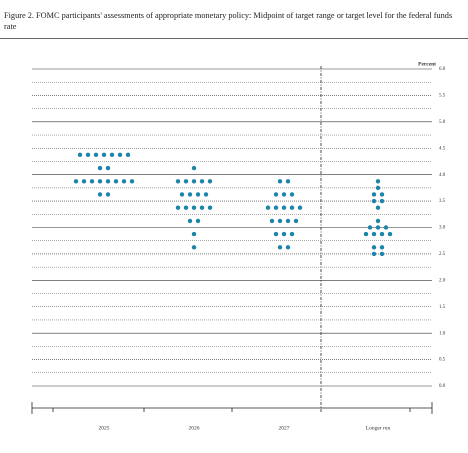 The image size is (468, 453). I want to click on y-tick-label: 5.5, so click(442, 96).